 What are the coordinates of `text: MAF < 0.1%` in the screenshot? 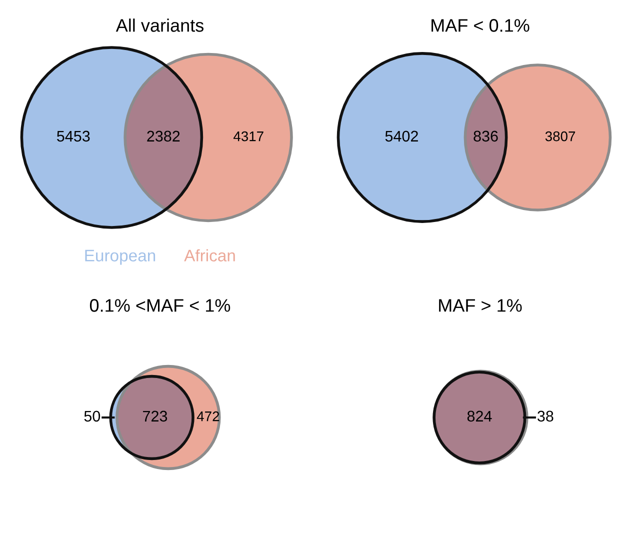 It's located at (481, 25).